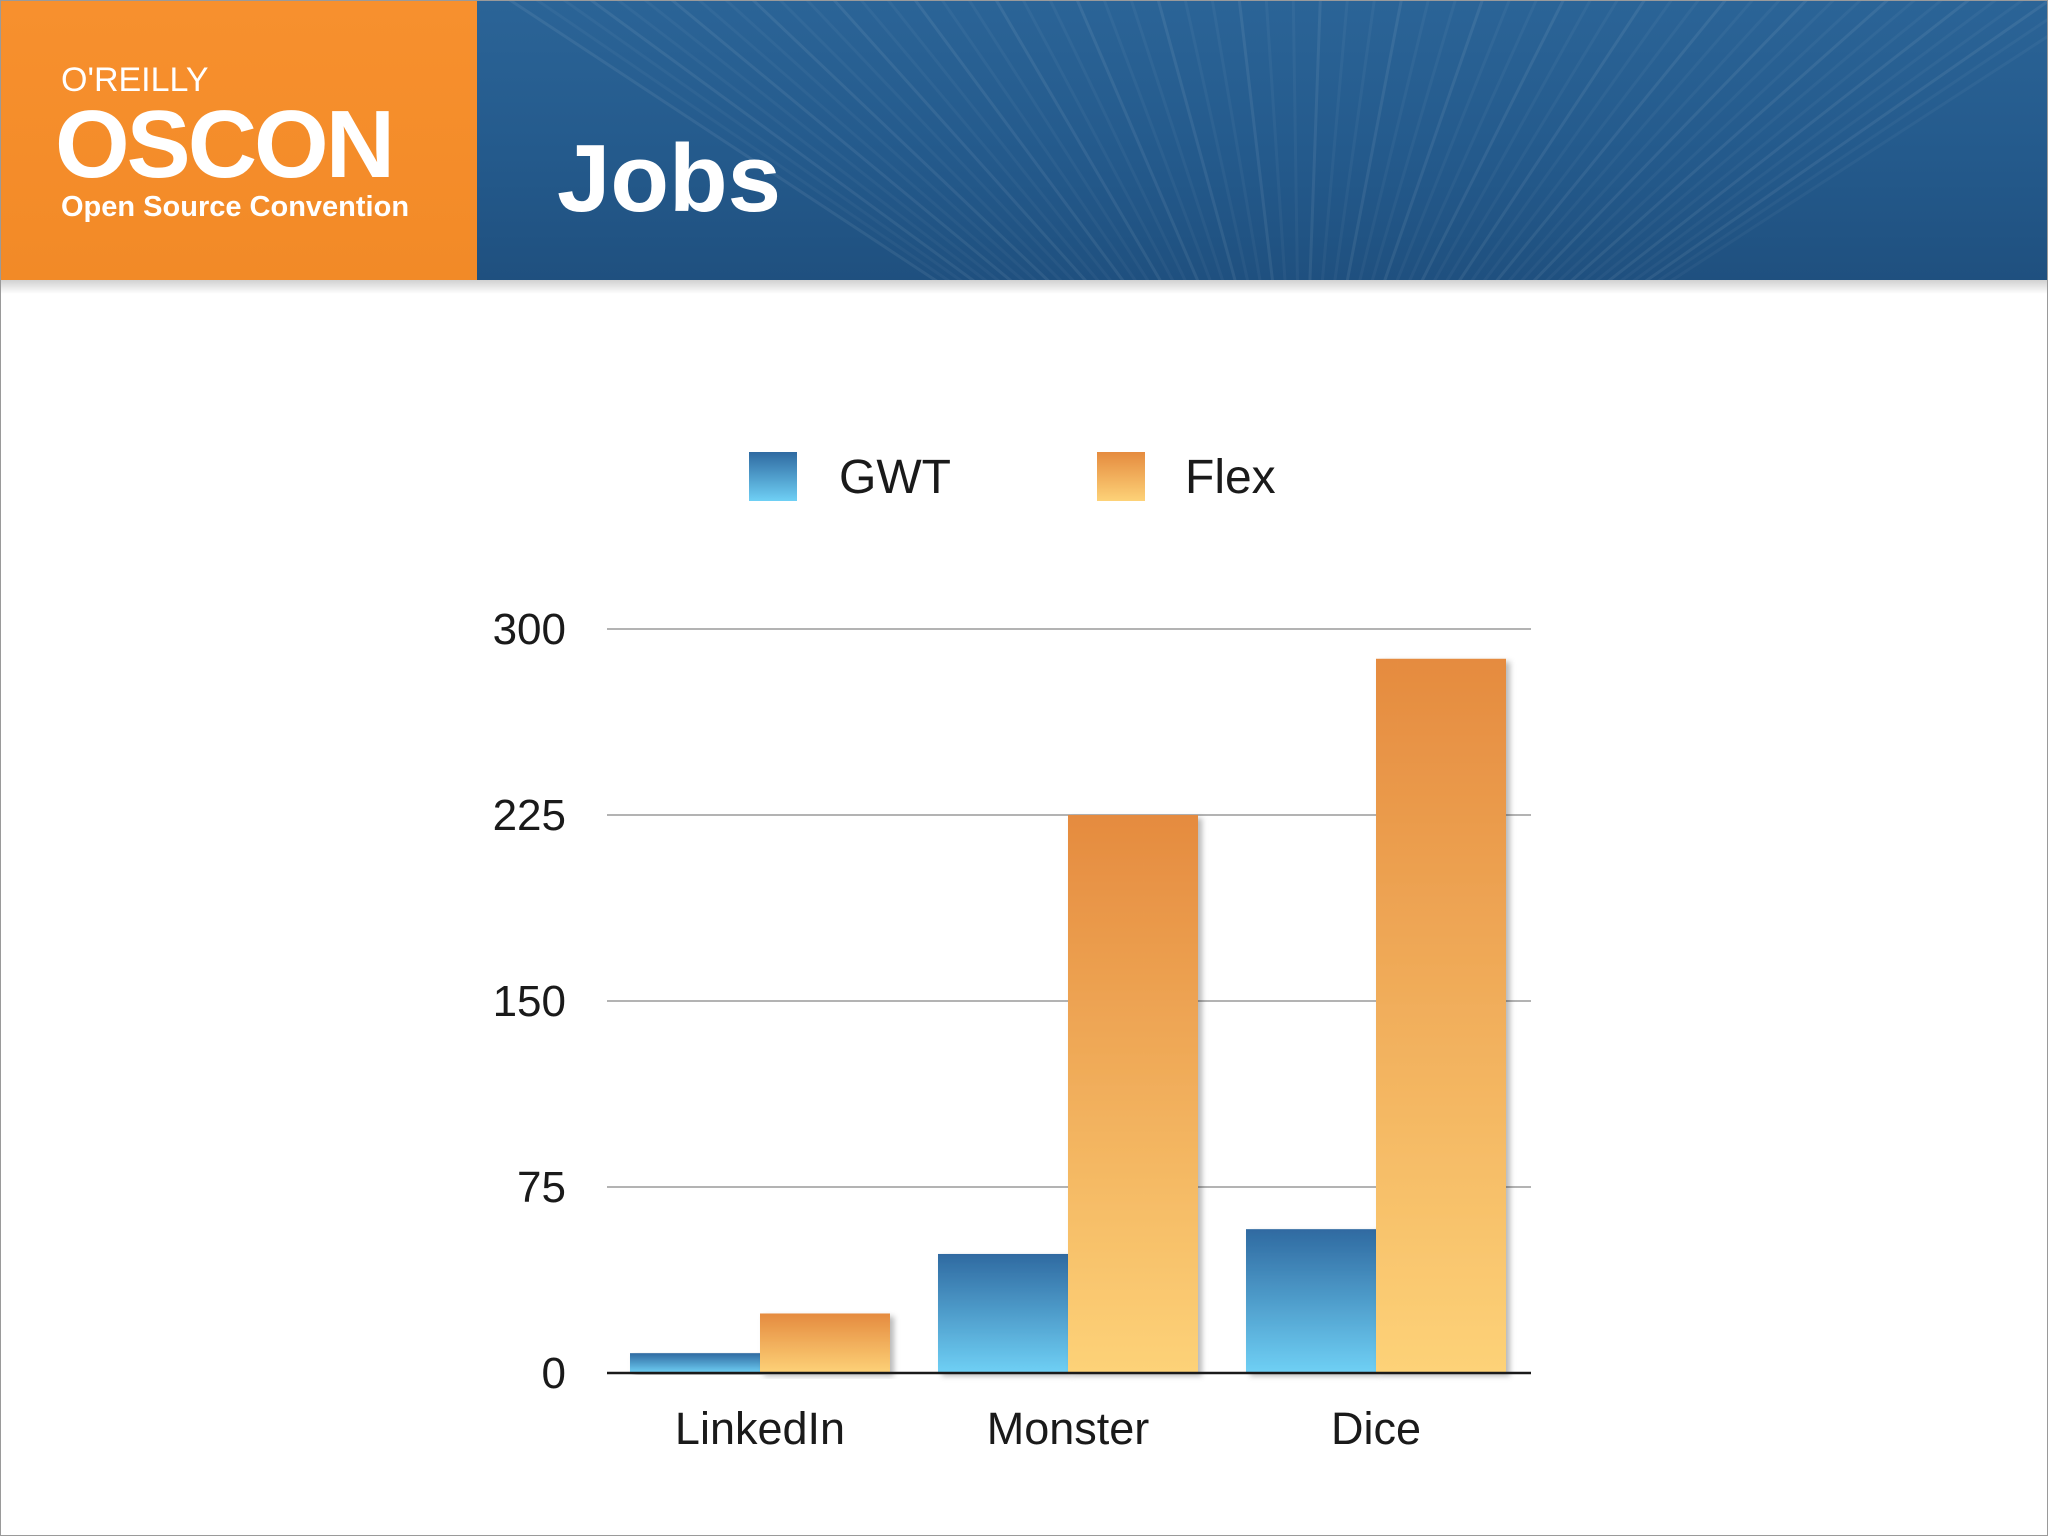  Describe the element at coordinates (529, 1001) in the screenshot. I see `y-tick-label: 150` at that location.